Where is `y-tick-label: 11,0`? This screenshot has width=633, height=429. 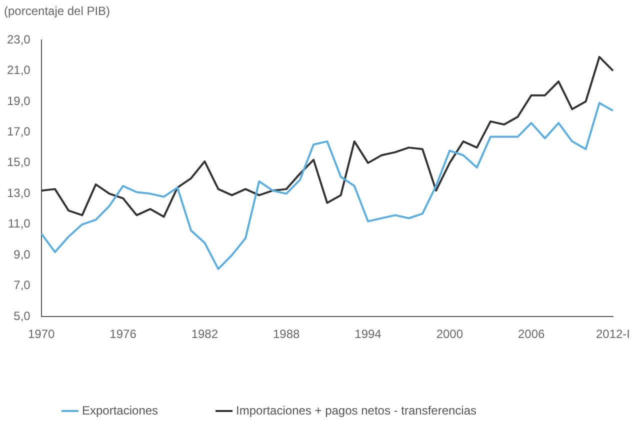 y-tick-label: 11,0 is located at coordinates (19, 223).